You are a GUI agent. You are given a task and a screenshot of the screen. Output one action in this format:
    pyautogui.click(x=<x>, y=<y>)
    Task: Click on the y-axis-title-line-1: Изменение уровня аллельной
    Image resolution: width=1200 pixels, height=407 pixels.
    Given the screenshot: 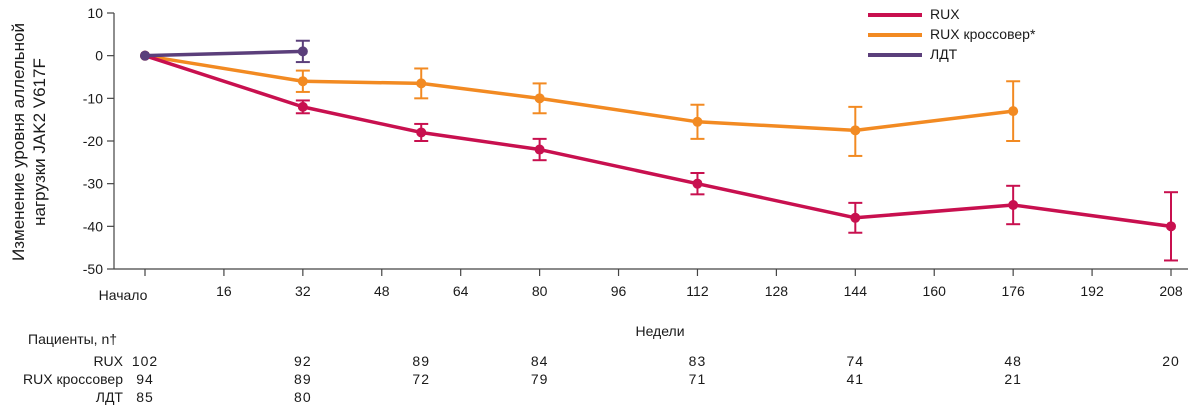 What is the action you would take?
    pyautogui.click(x=18, y=142)
    